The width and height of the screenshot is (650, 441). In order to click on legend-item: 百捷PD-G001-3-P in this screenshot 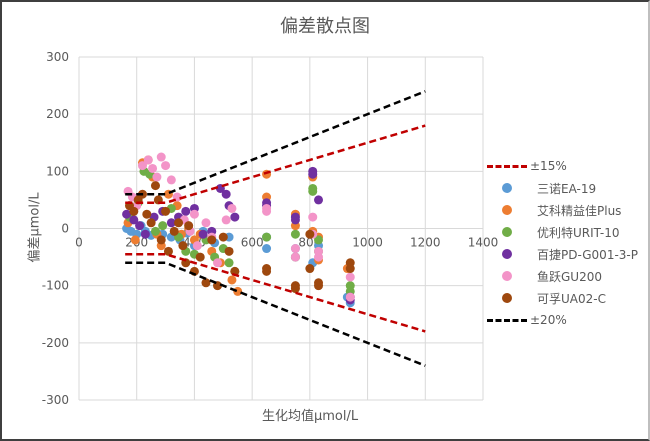, I will do `click(562, 254)`.